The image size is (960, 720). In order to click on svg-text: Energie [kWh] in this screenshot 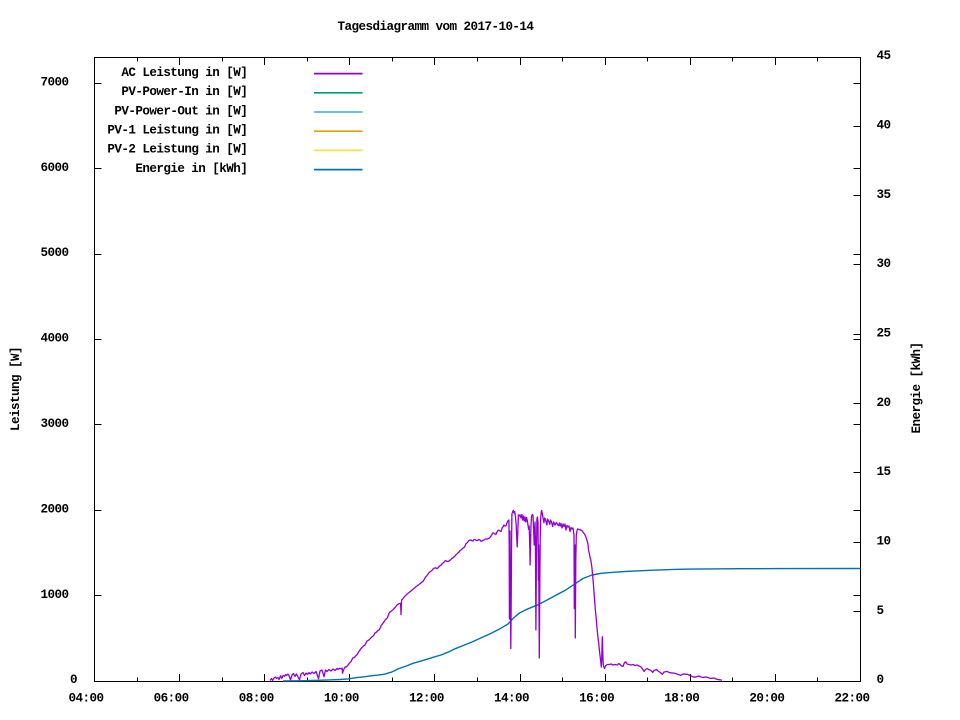, I will do `click(917, 388)`.